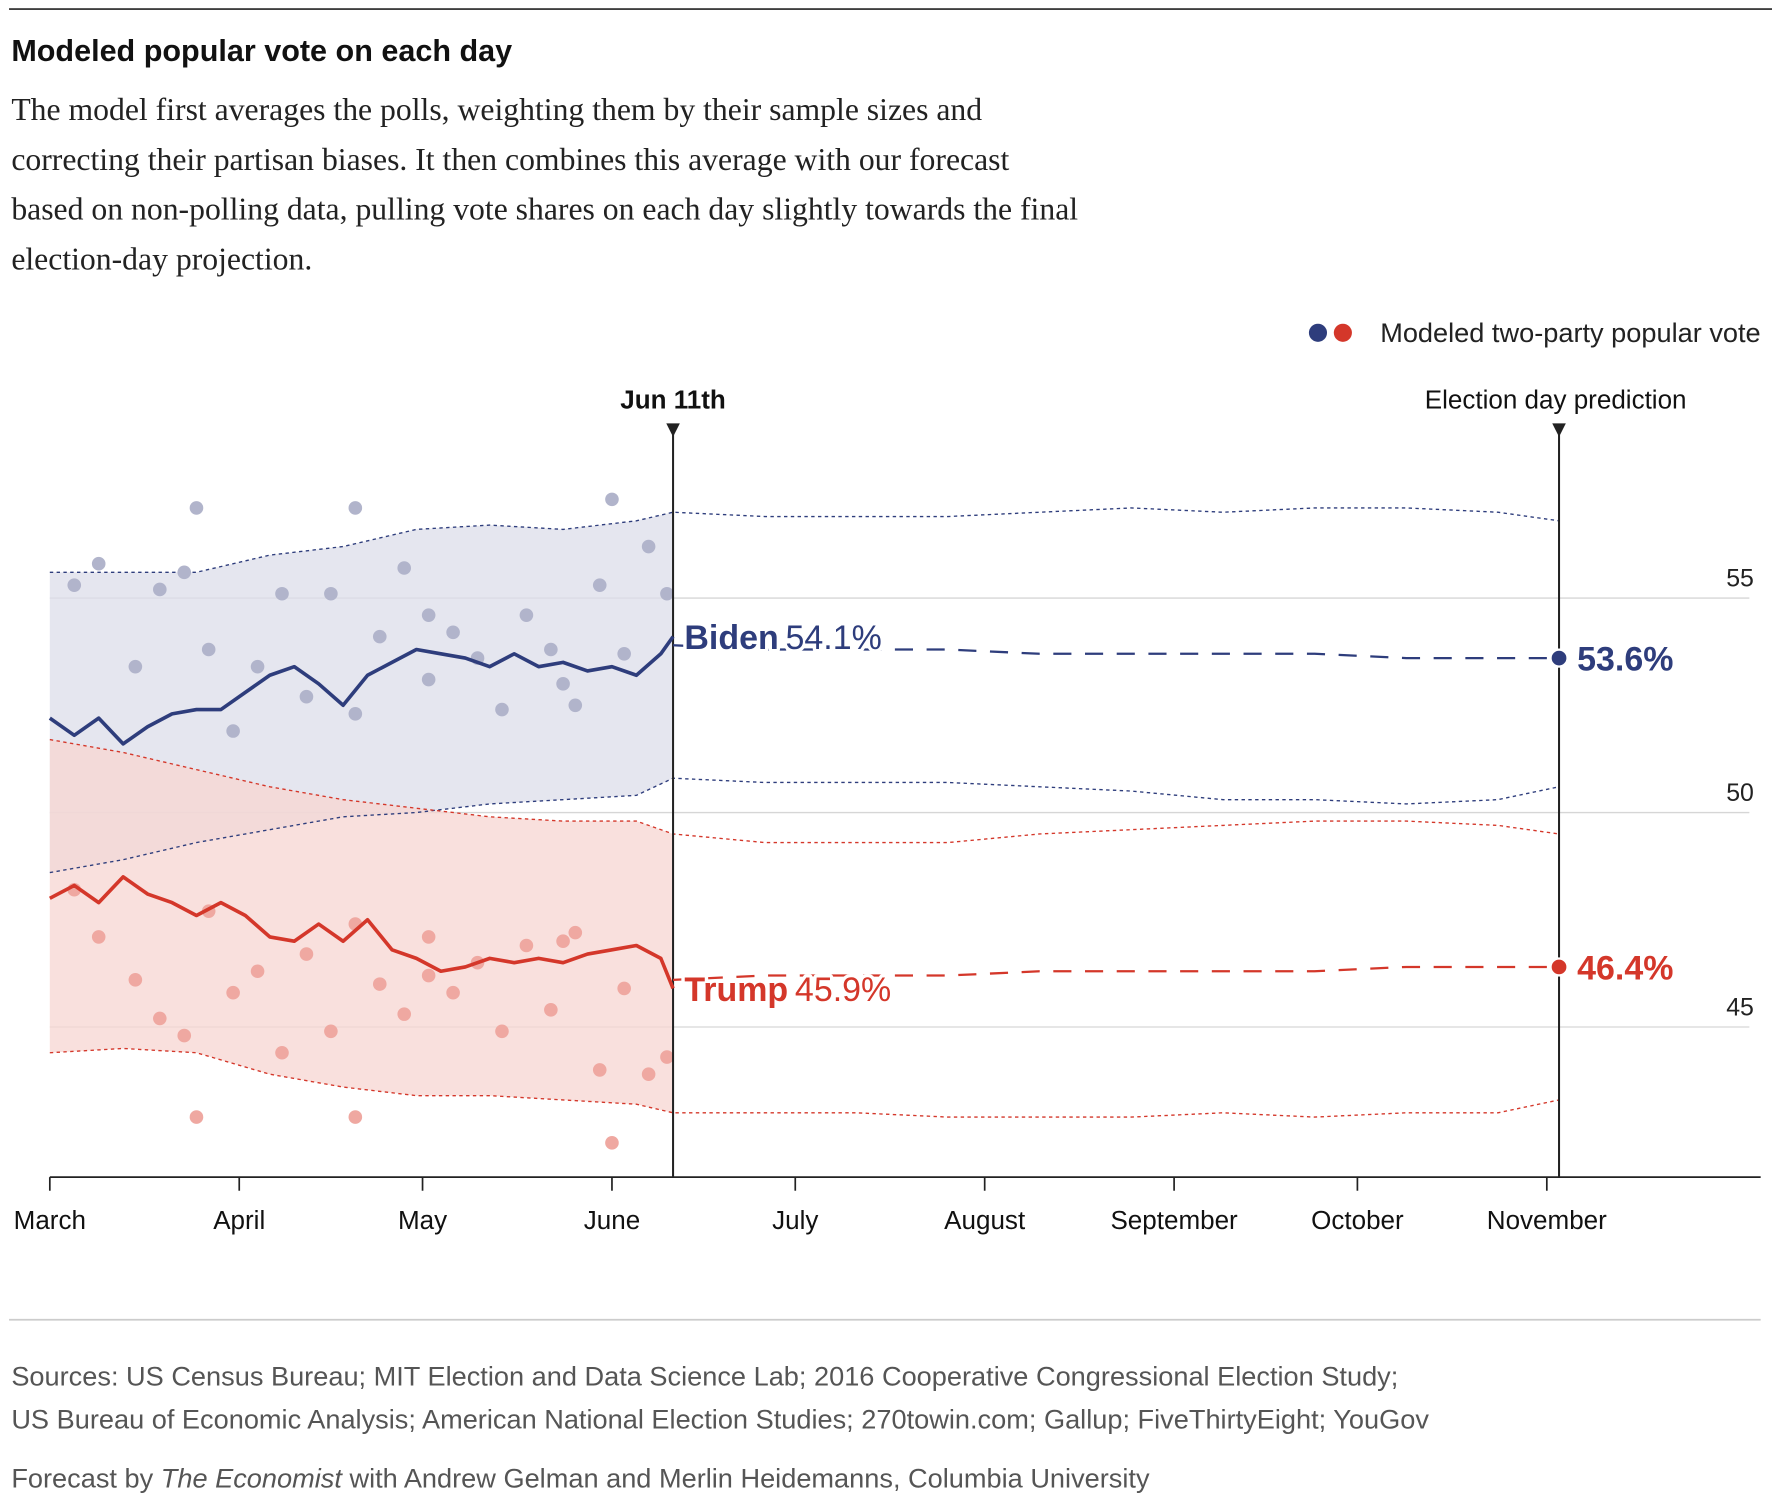 The width and height of the screenshot is (1772, 1502). I want to click on forecast-label: 53.6%, so click(1625, 660).